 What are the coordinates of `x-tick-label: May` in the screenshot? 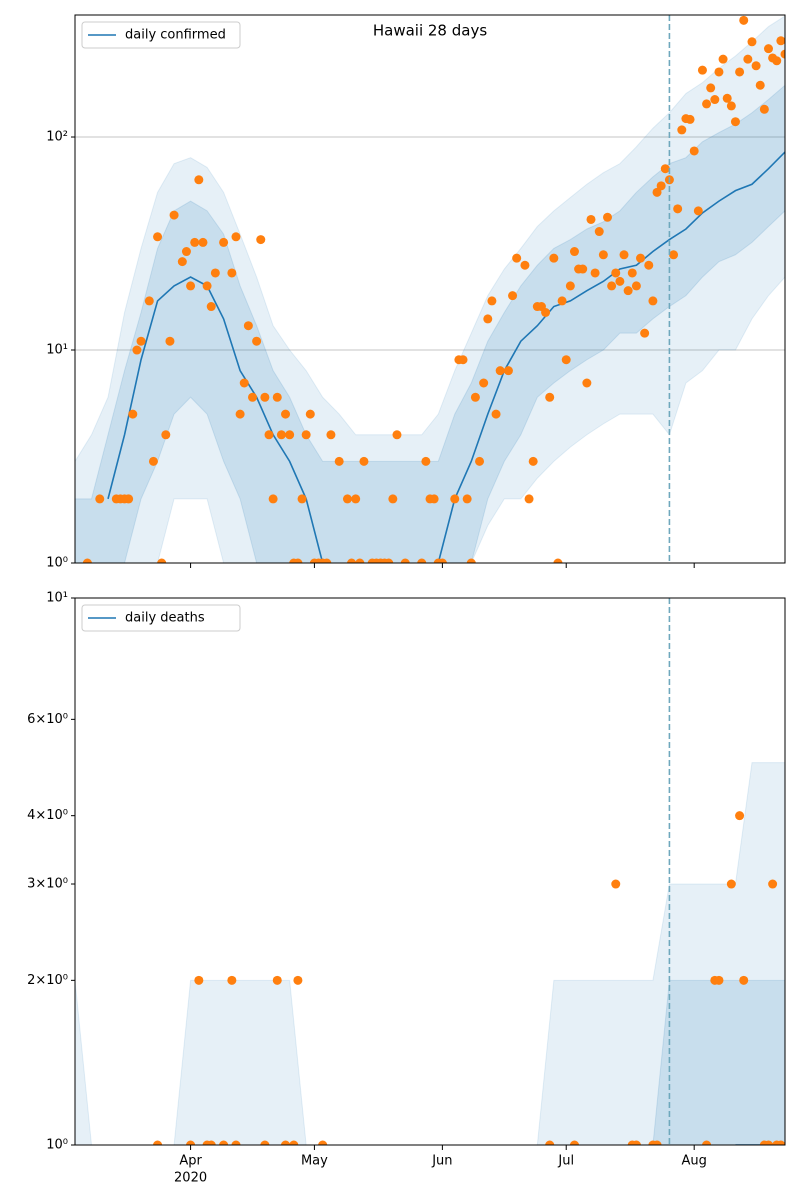 It's located at (314, 1161).